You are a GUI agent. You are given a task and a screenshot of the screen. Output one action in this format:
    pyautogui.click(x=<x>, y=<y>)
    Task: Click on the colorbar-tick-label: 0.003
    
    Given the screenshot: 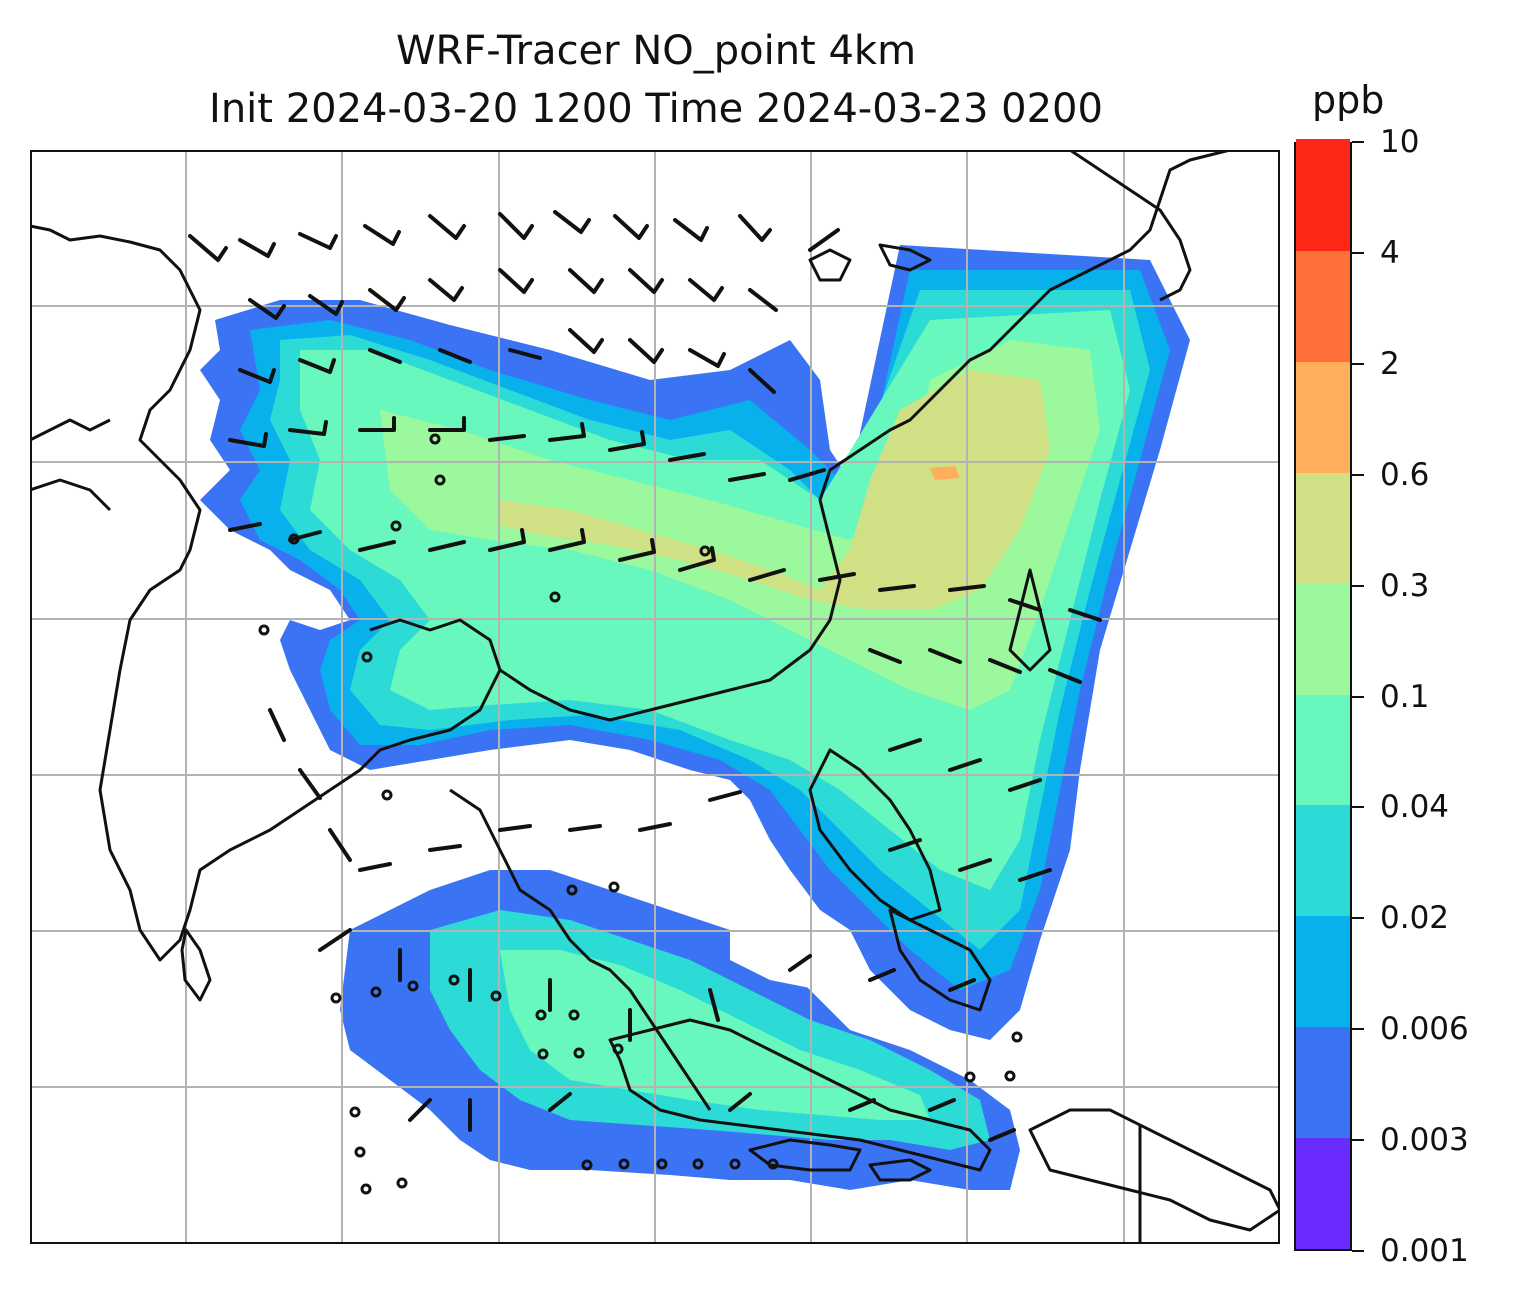 What is the action you would take?
    pyautogui.click(x=1424, y=1140)
    